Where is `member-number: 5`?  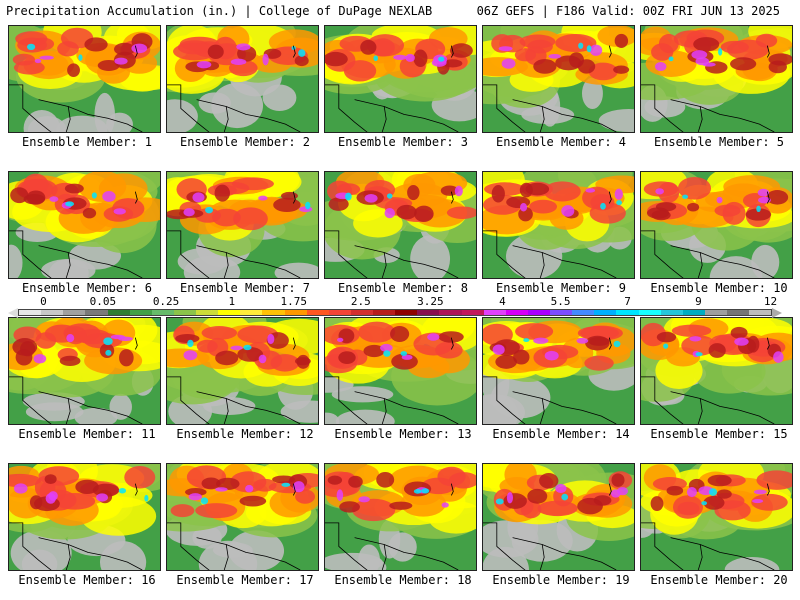
member-number: 5 is located at coordinates (780, 142).